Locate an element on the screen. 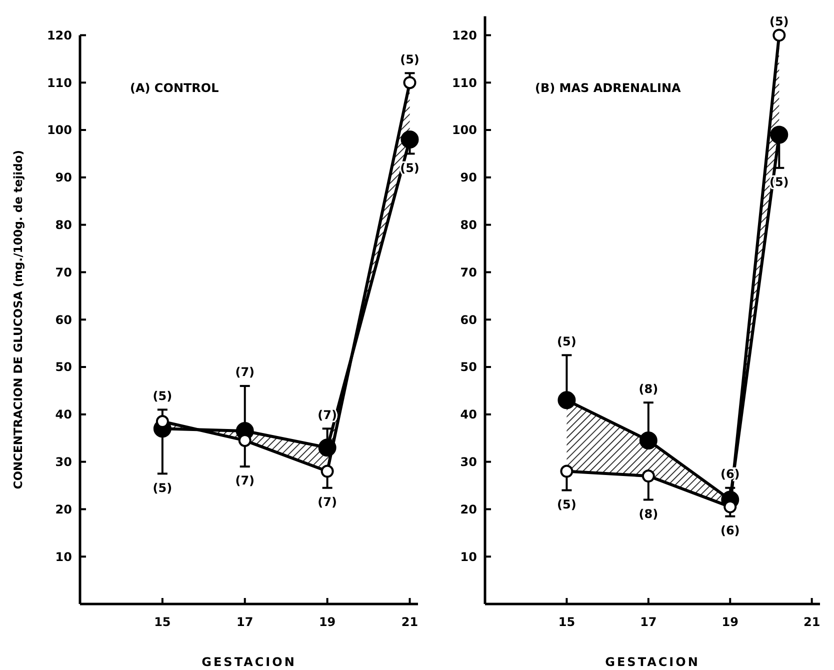 The image size is (834, 670). text: (B) MAS ADRENALINA is located at coordinates (608, 88).